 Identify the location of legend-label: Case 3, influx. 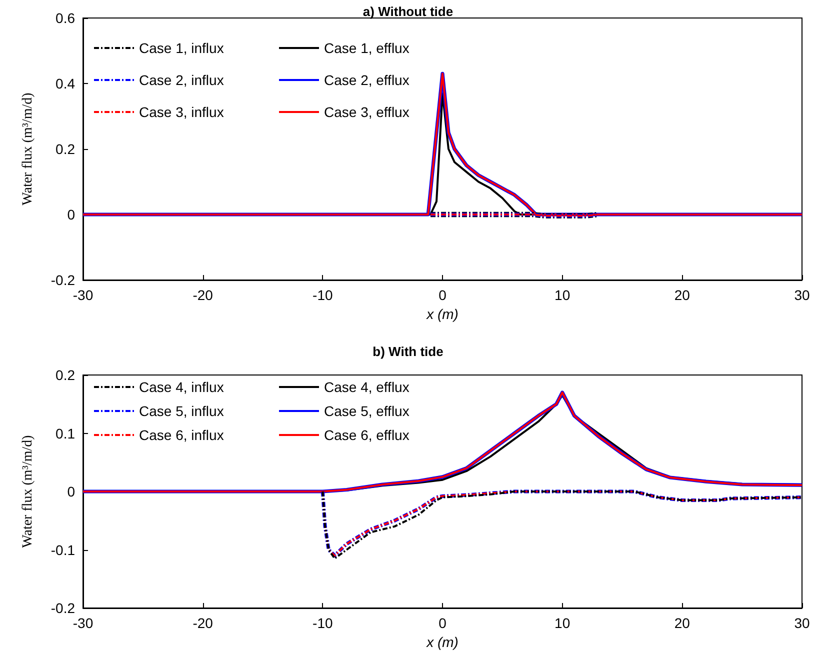
(181, 112).